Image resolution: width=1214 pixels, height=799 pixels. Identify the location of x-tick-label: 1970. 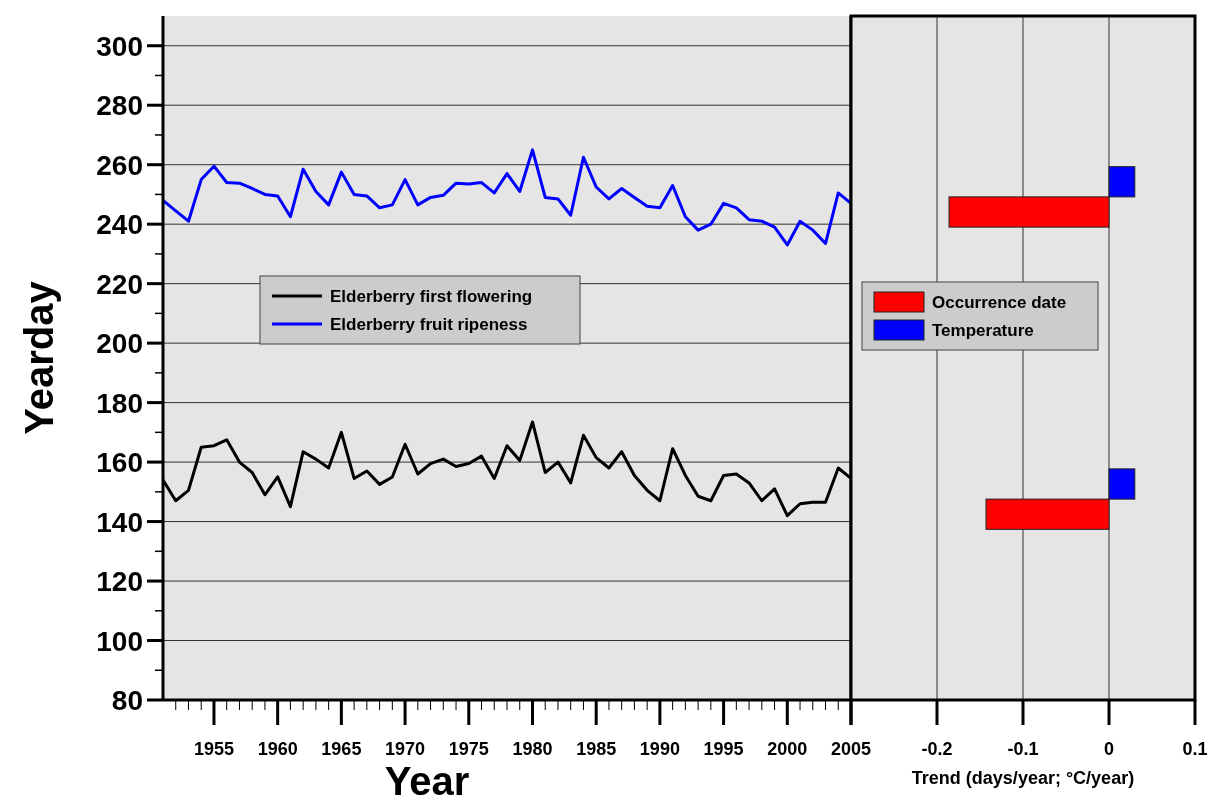
(405, 749).